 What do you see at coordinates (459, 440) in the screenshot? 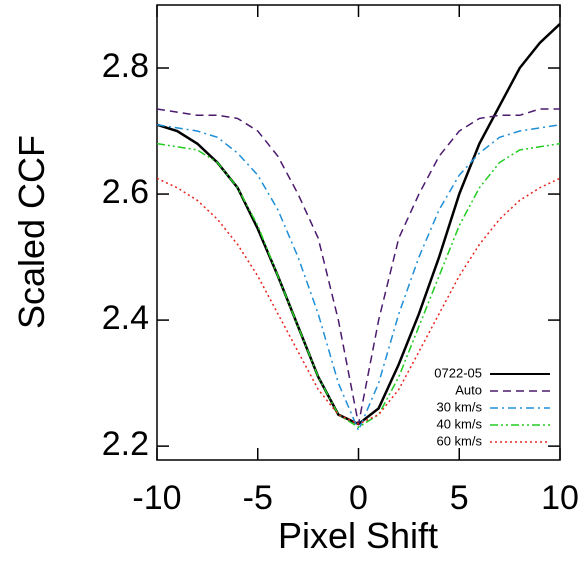
I see `legend-label: 60 km/s` at bounding box center [459, 440].